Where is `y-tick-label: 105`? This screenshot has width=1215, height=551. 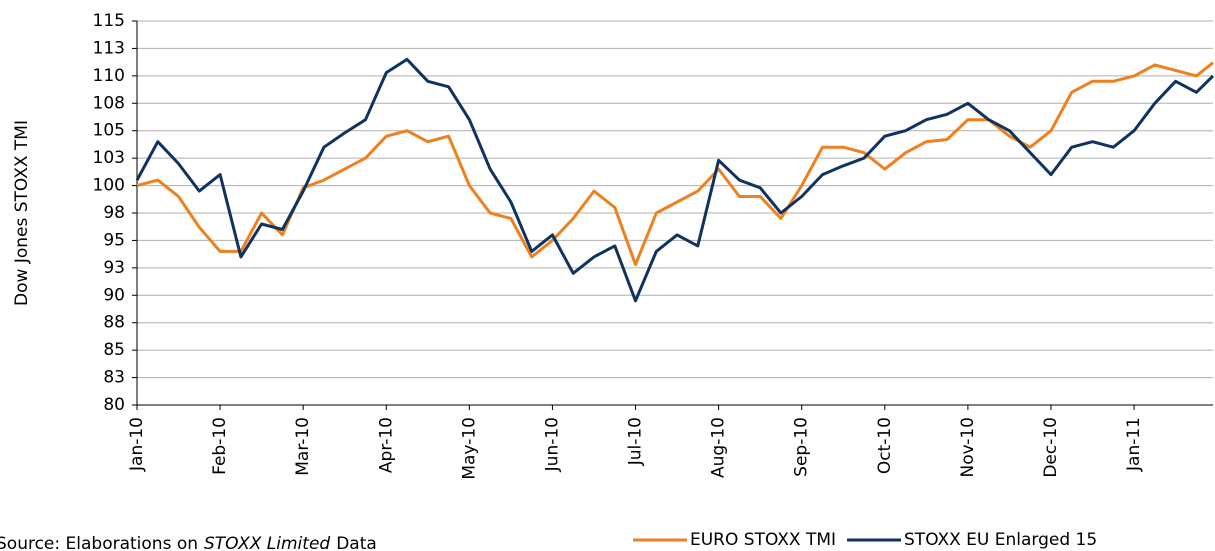
y-tick-label: 105 is located at coordinates (109, 131).